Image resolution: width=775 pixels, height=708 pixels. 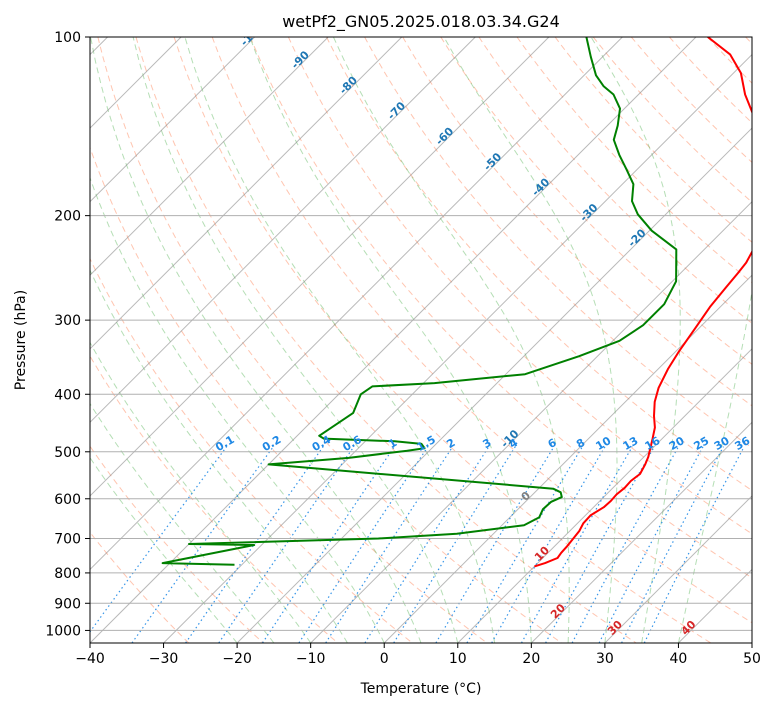 I want to click on y-tick-label: 300, so click(x=67, y=321).